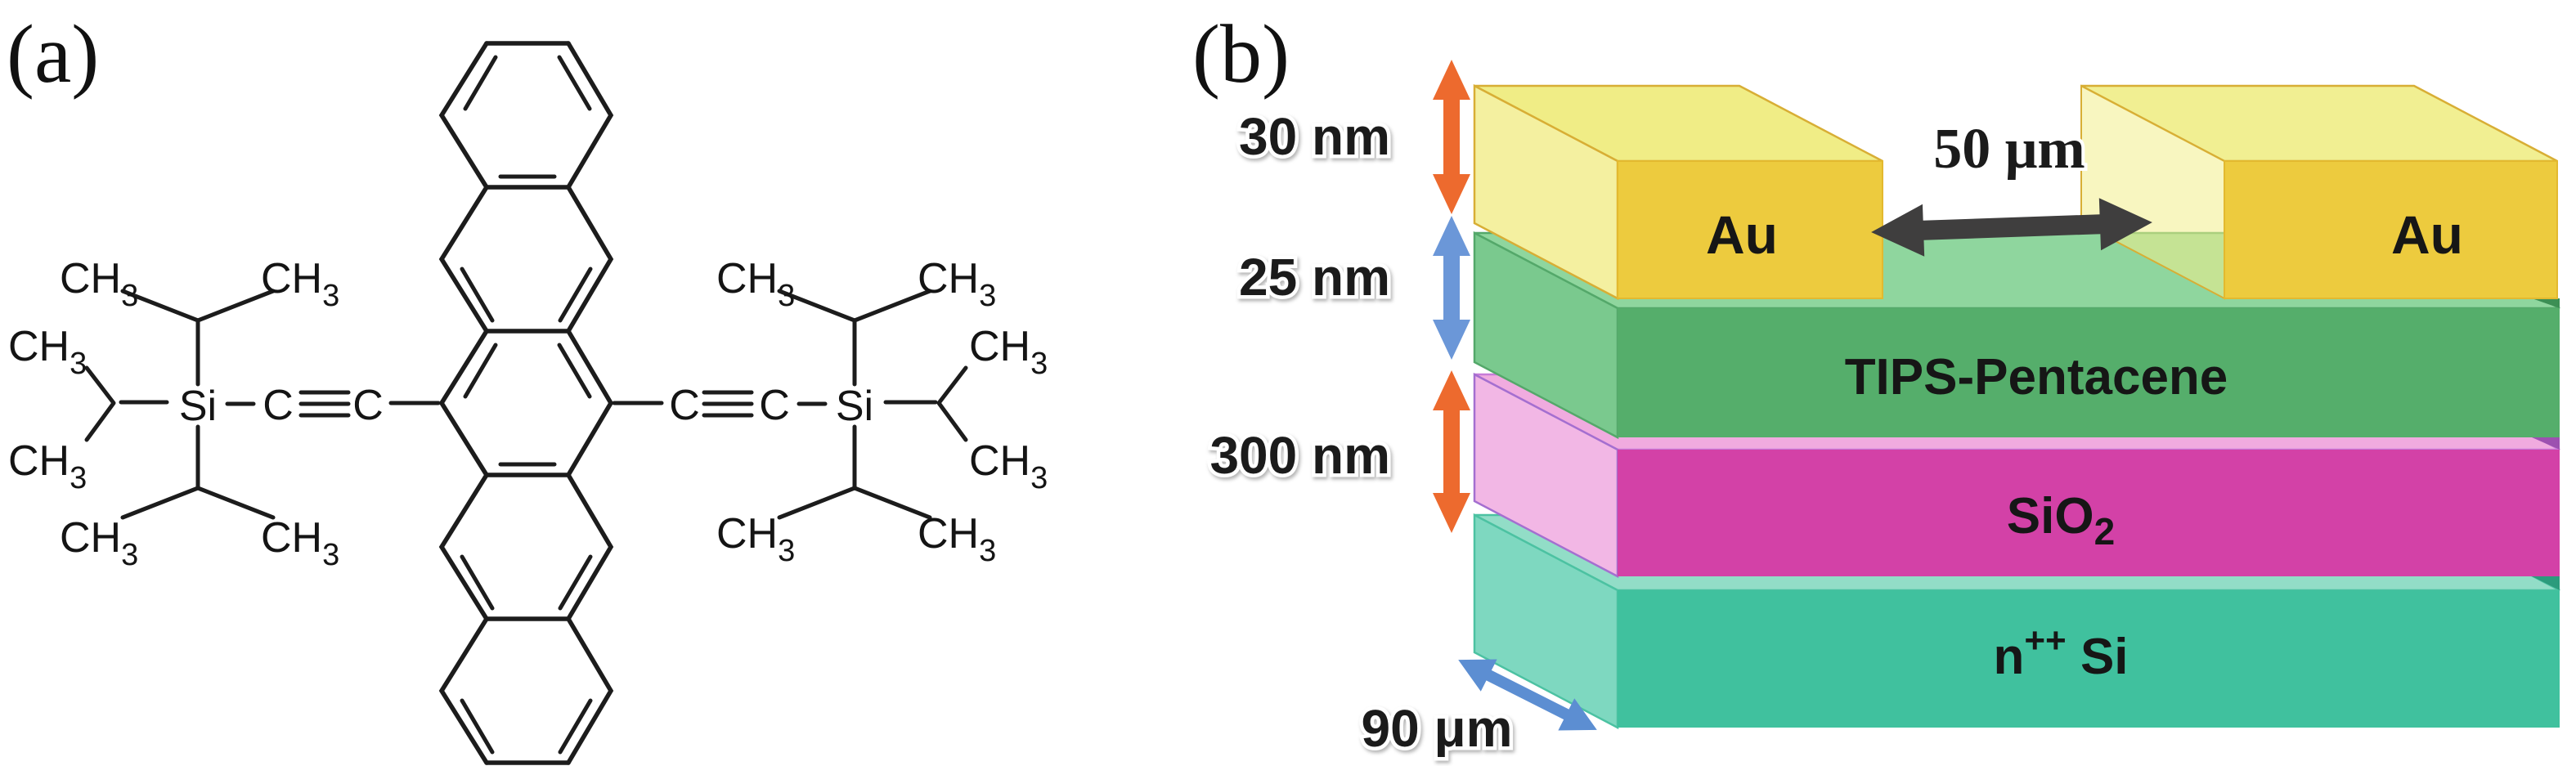 This screenshot has width=2576, height=766. I want to click on oxide-front-face, so click(2089, 513).